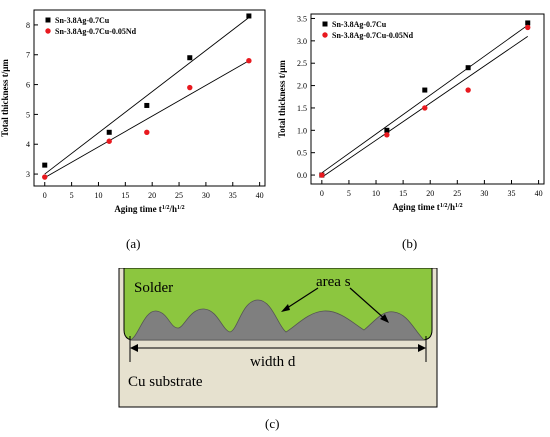 This screenshot has height=437, width=550. Describe the element at coordinates (410, 243) in the screenshot. I see `panel-label-b: (b)` at that location.